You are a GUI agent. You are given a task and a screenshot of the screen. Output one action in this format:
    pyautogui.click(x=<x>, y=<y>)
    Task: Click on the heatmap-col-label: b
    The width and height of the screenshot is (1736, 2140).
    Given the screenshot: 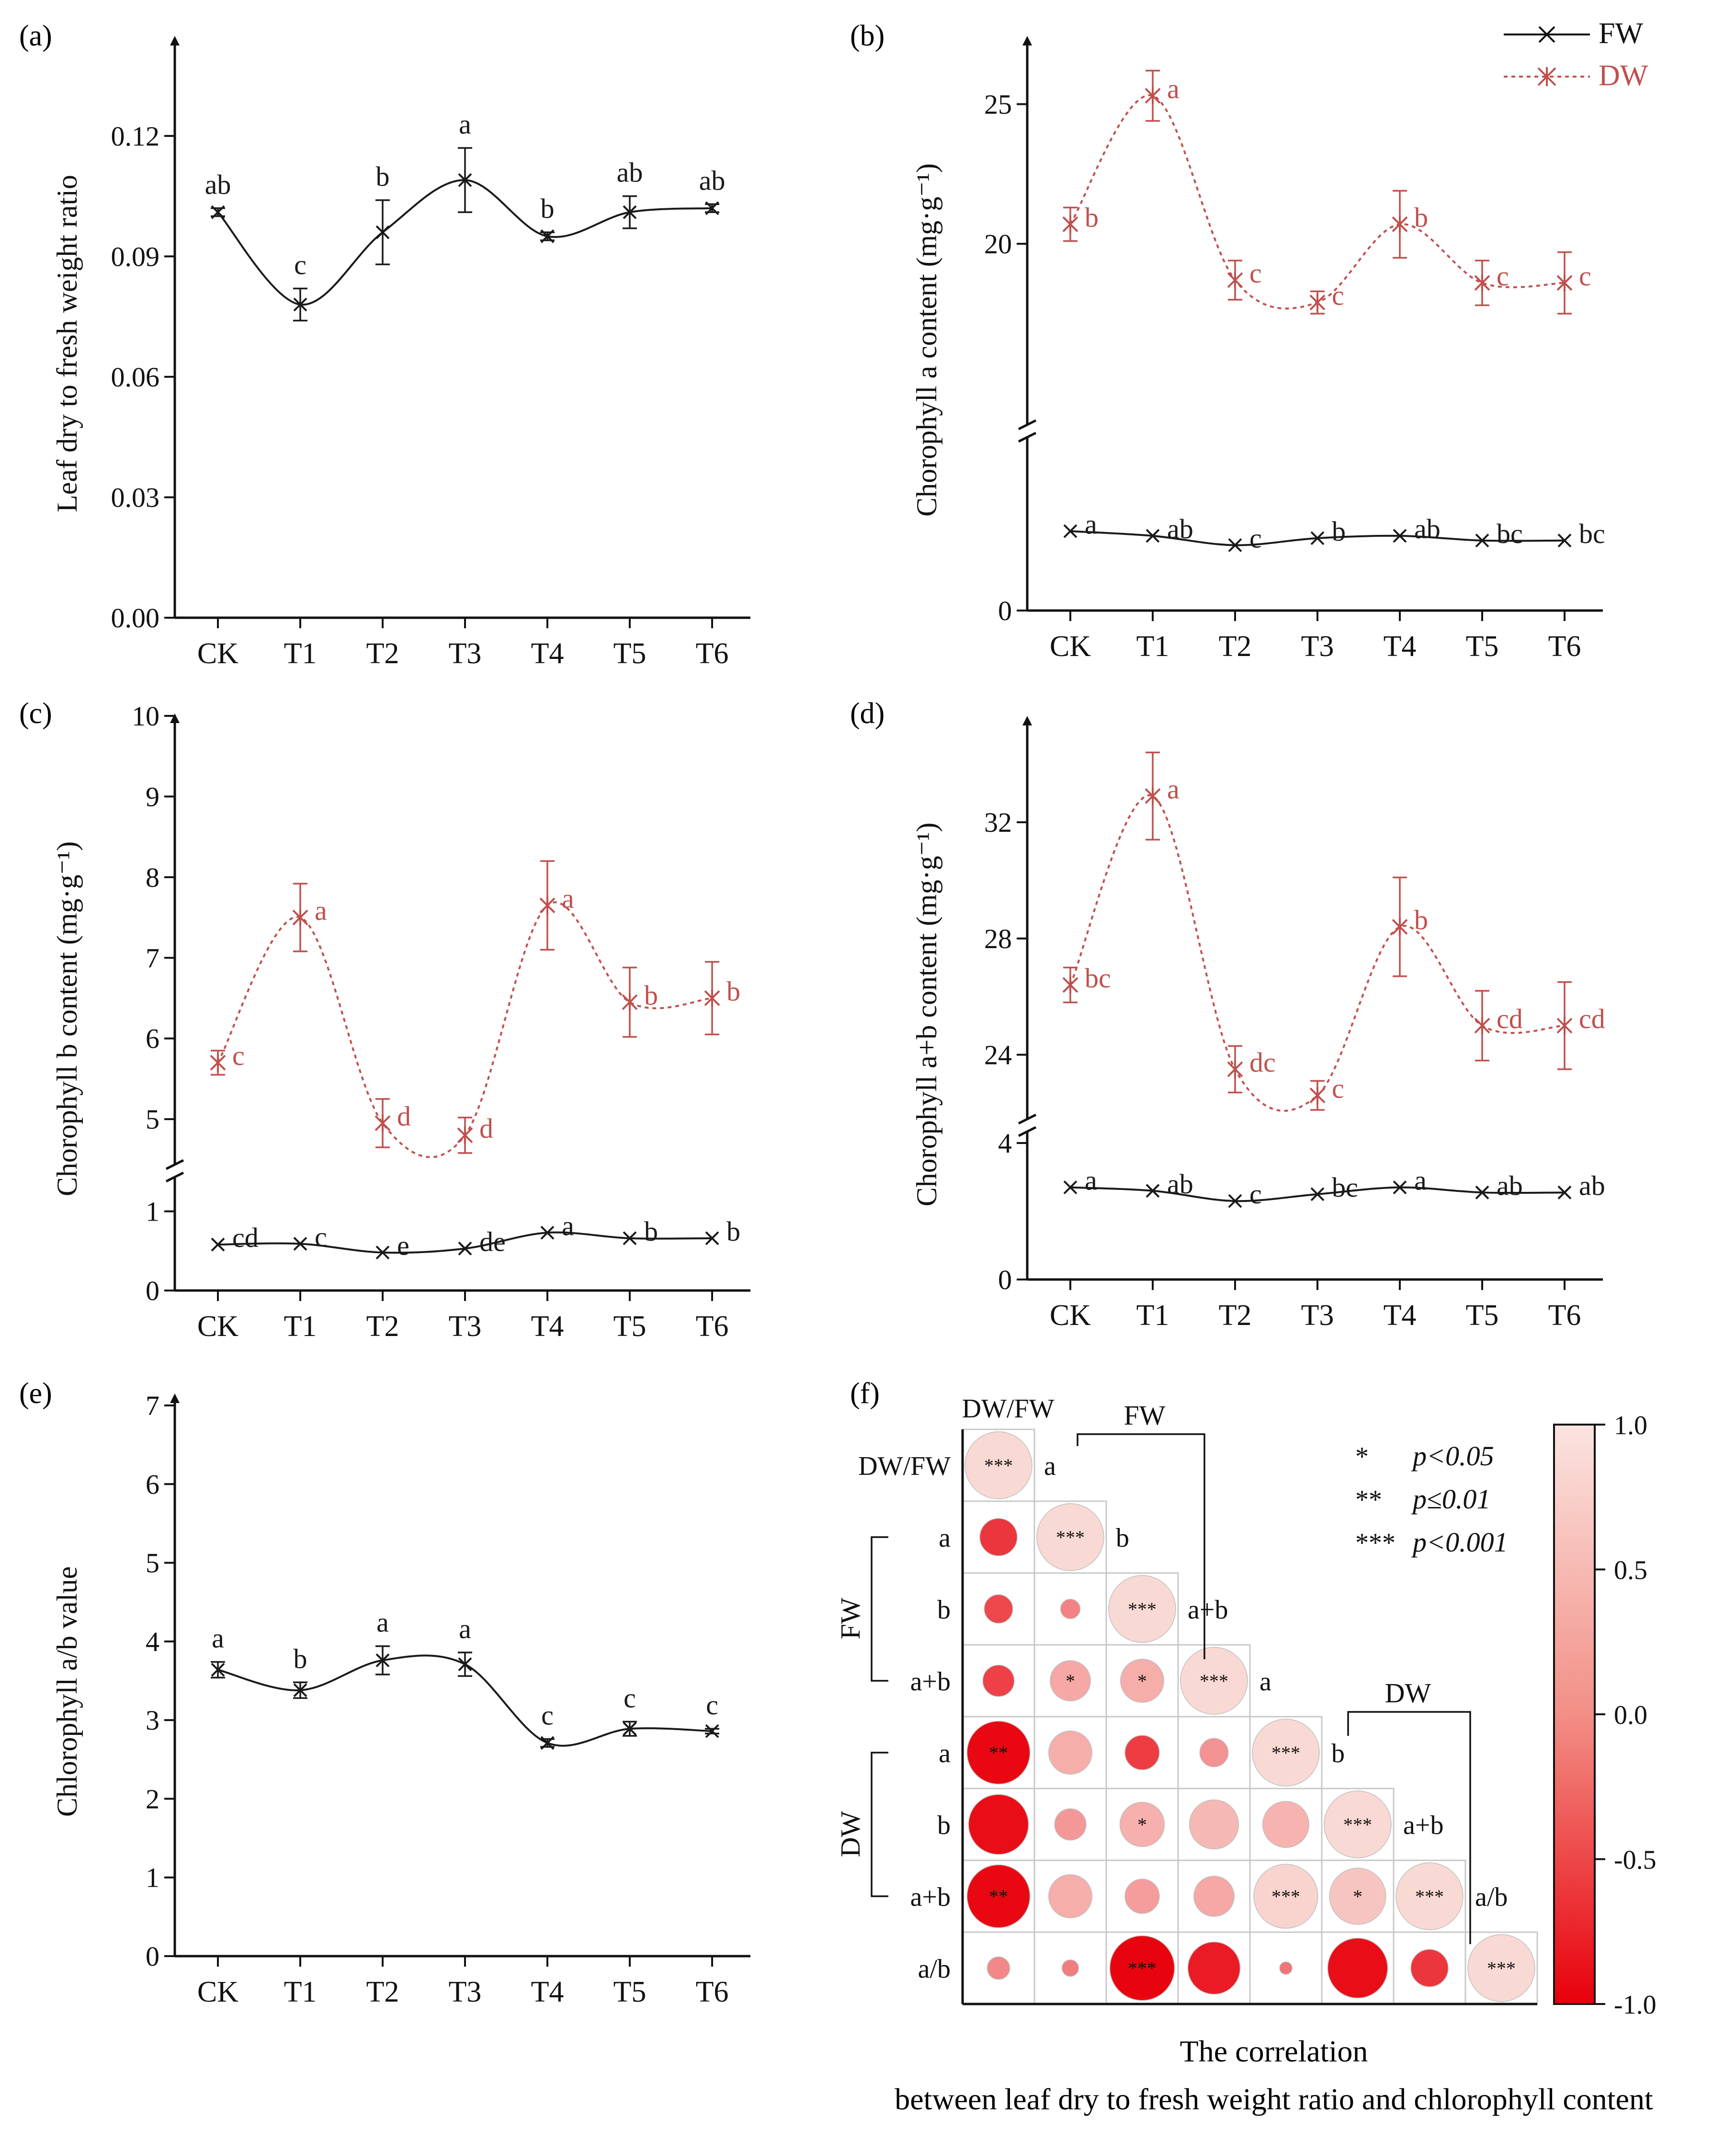 What is the action you would take?
    pyautogui.click(x=1338, y=1753)
    